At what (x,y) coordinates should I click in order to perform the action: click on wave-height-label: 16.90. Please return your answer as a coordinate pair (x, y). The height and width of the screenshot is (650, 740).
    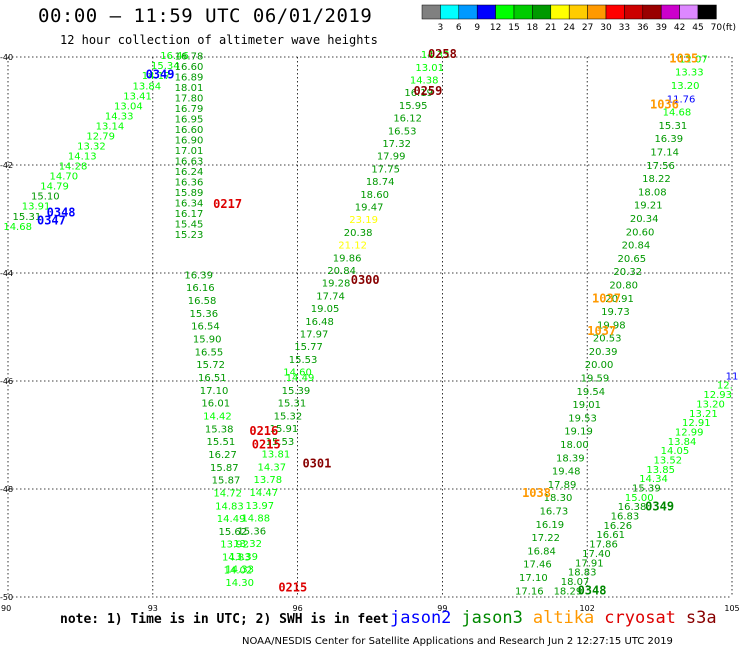
    Looking at the image, I should click on (189, 141).